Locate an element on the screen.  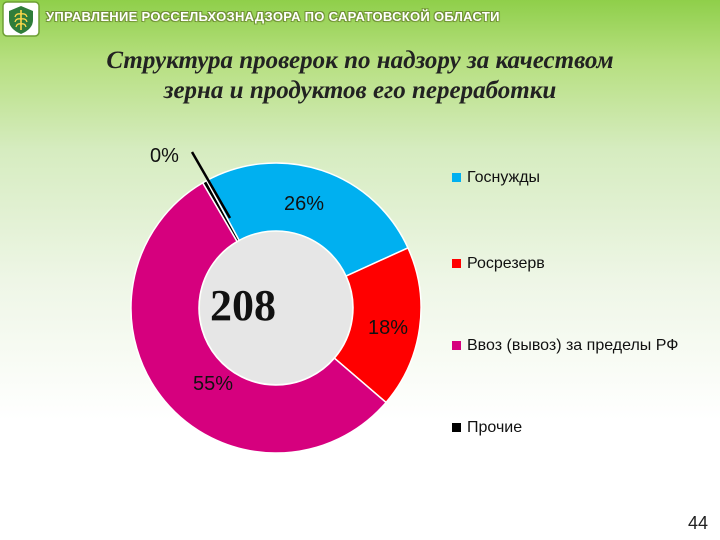
legend-item-rosrezerv: Росрезерв is located at coordinates (574, 264).